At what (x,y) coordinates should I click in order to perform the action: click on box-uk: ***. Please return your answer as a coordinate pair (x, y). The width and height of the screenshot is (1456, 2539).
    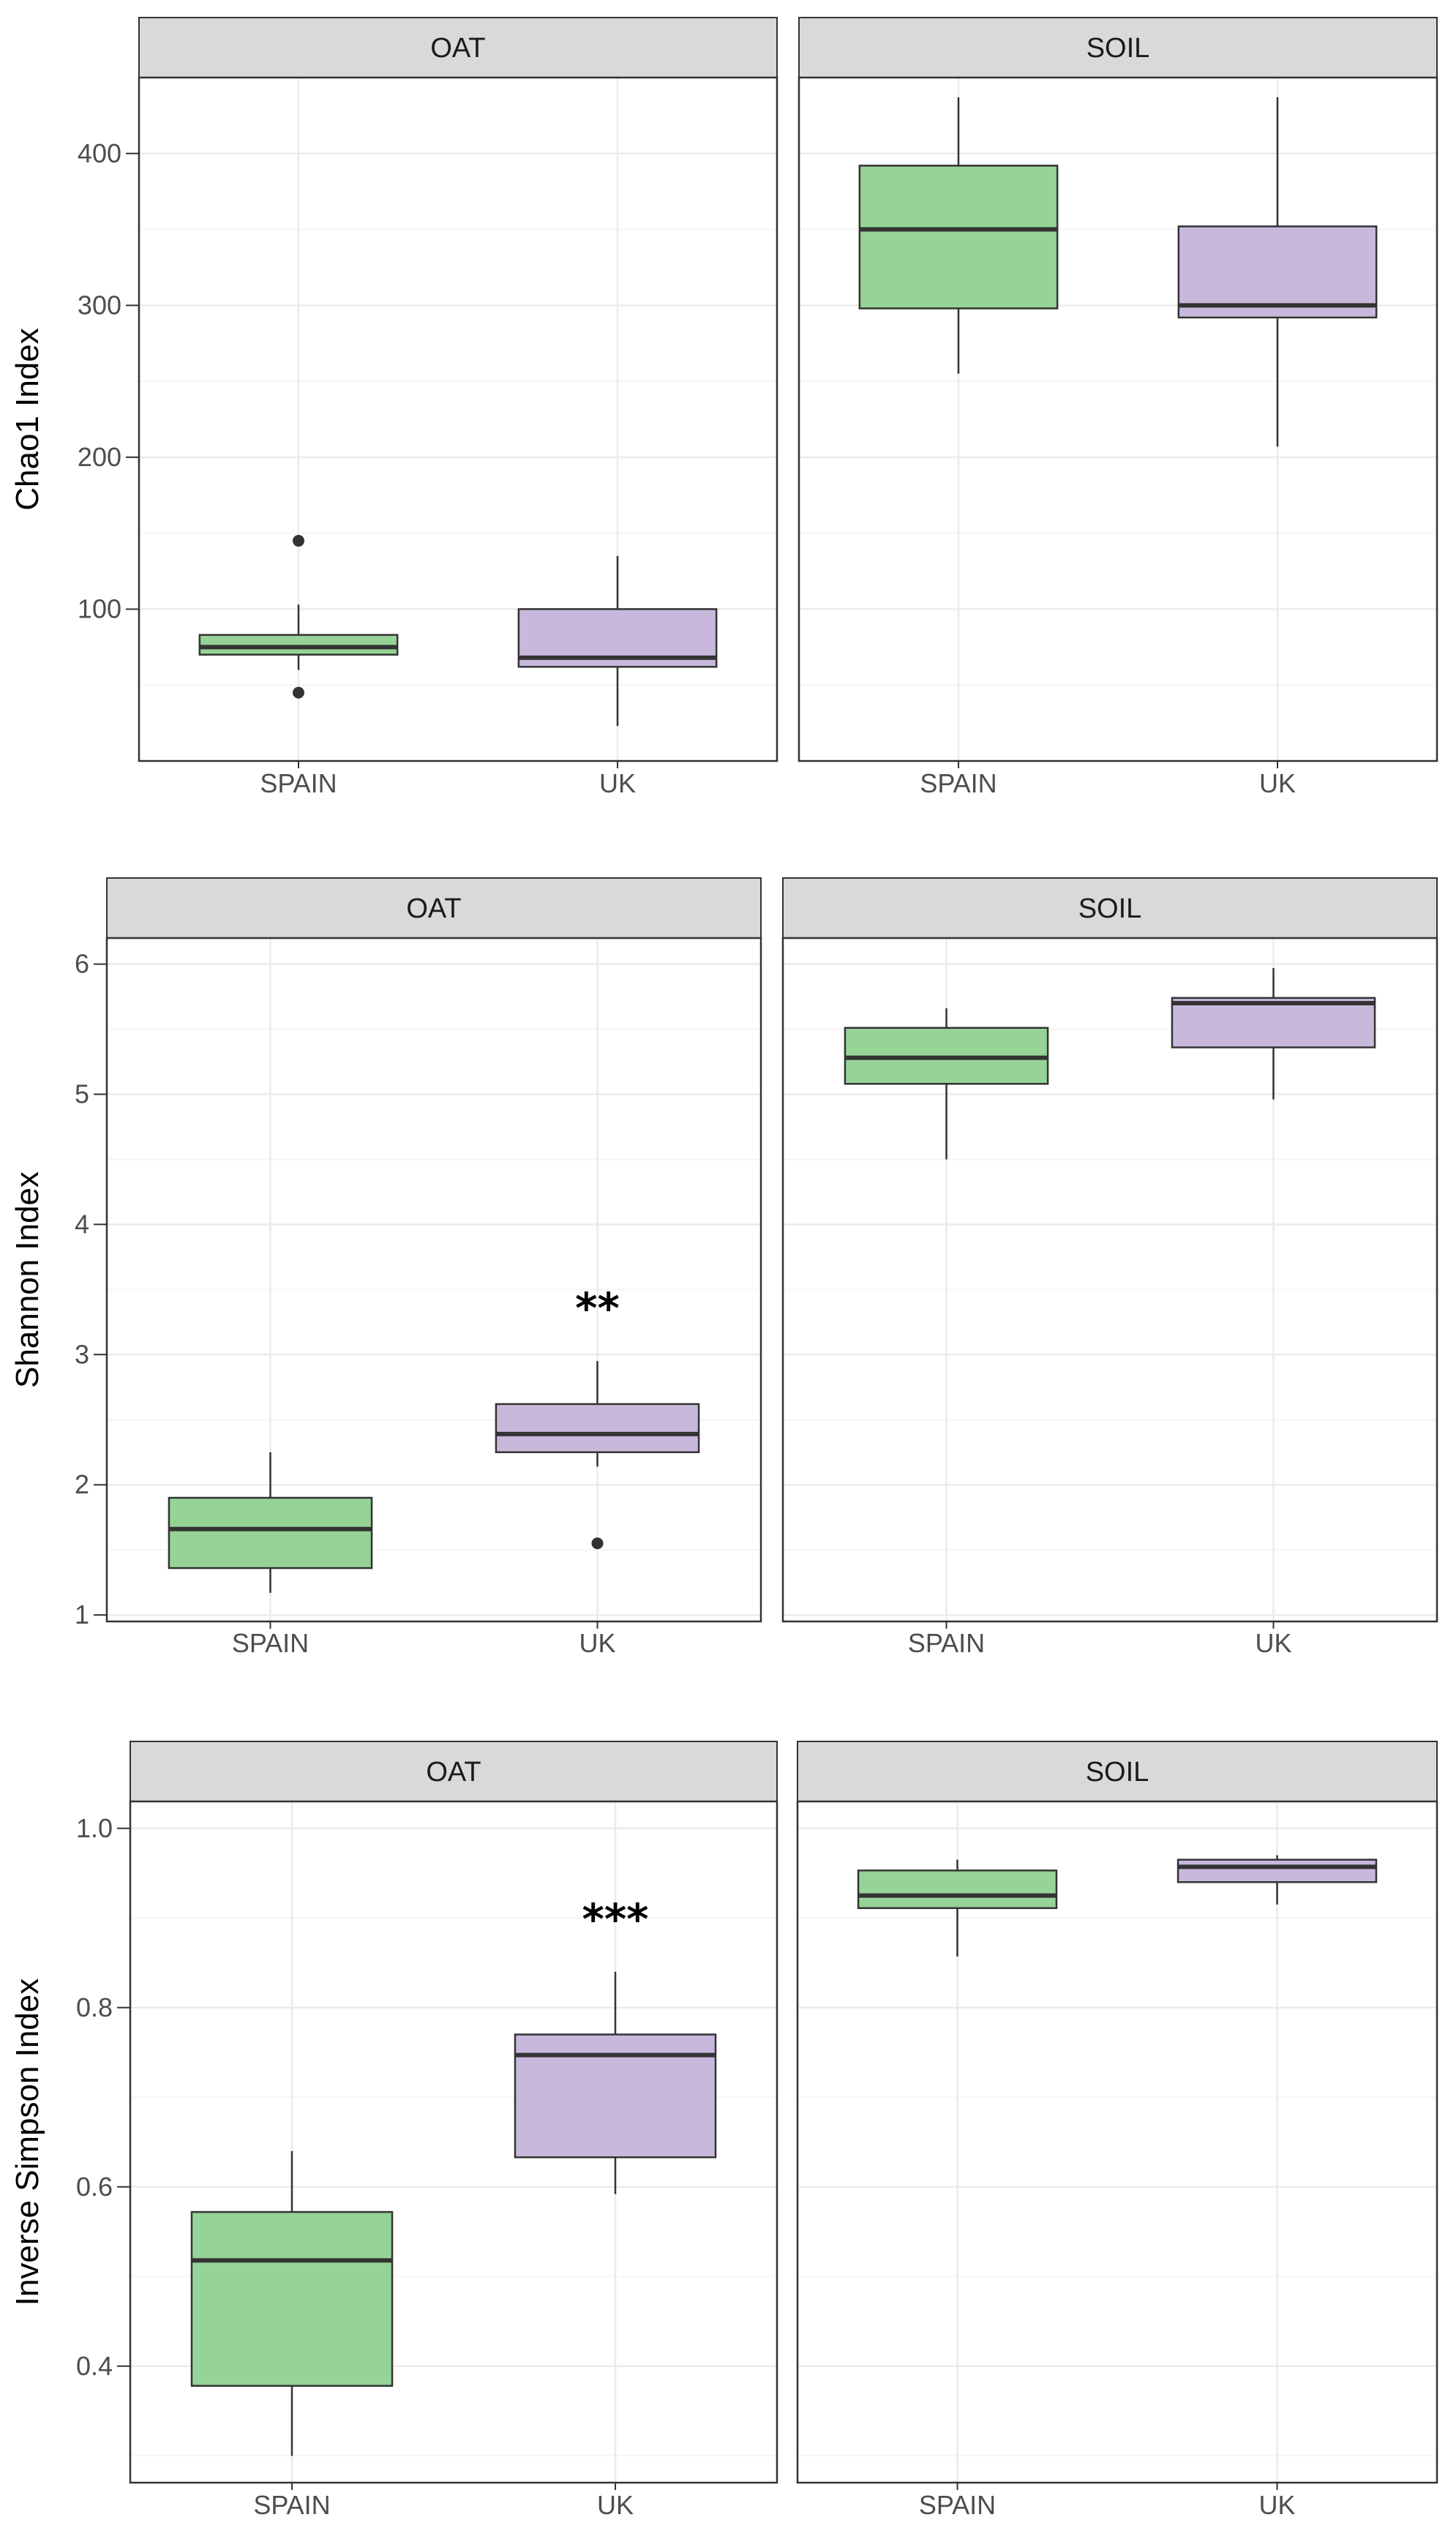
    Looking at the image, I should click on (615, 2044).